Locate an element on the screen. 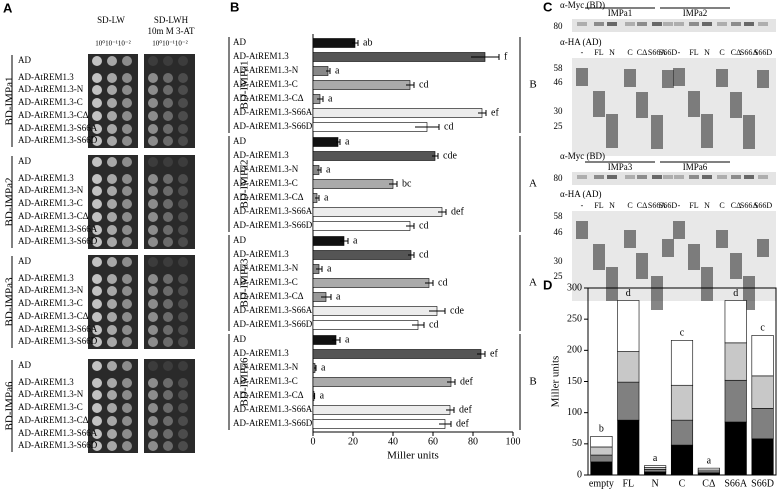  bait-label: IMPa3 is located at coordinates (620, 167).